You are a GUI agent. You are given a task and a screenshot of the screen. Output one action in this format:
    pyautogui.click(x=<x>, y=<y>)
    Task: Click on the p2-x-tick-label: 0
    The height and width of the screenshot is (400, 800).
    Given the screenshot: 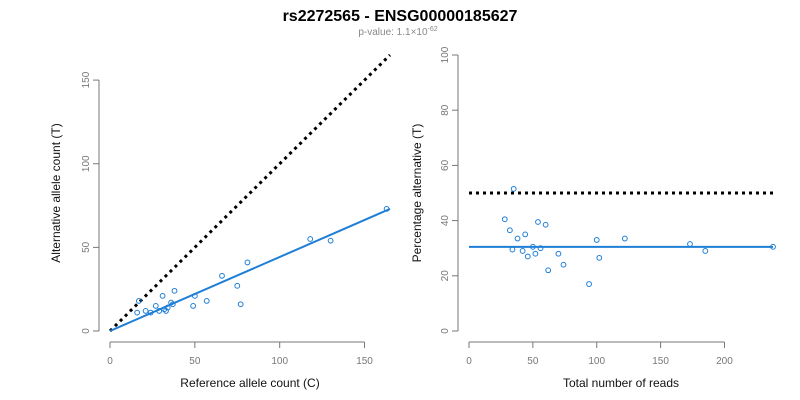 What is the action you would take?
    pyautogui.click(x=469, y=361)
    